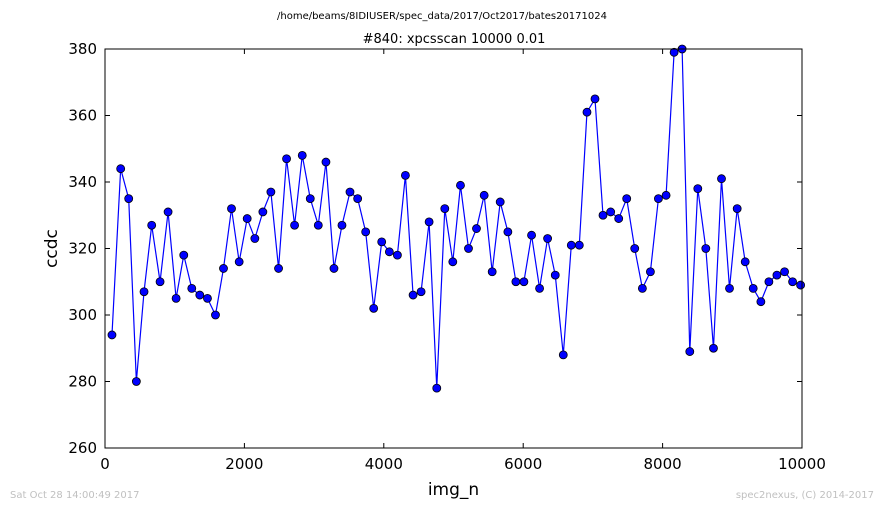 Image resolution: width=884 pixels, height=509 pixels. Describe the element at coordinates (663, 464) in the screenshot. I see `x-tick-label: 8000` at that location.